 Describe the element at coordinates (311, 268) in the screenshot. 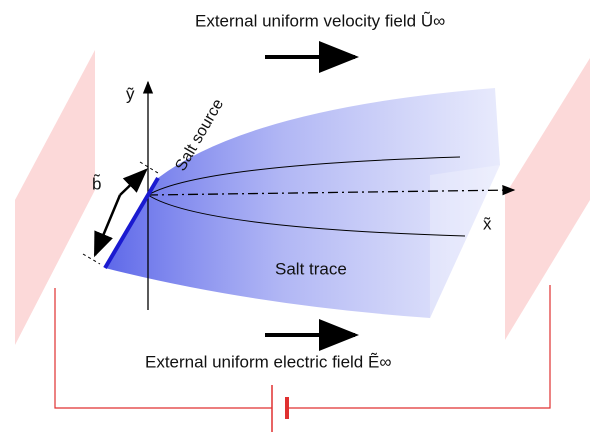

I see `salt-trace-label: Salt trace` at that location.